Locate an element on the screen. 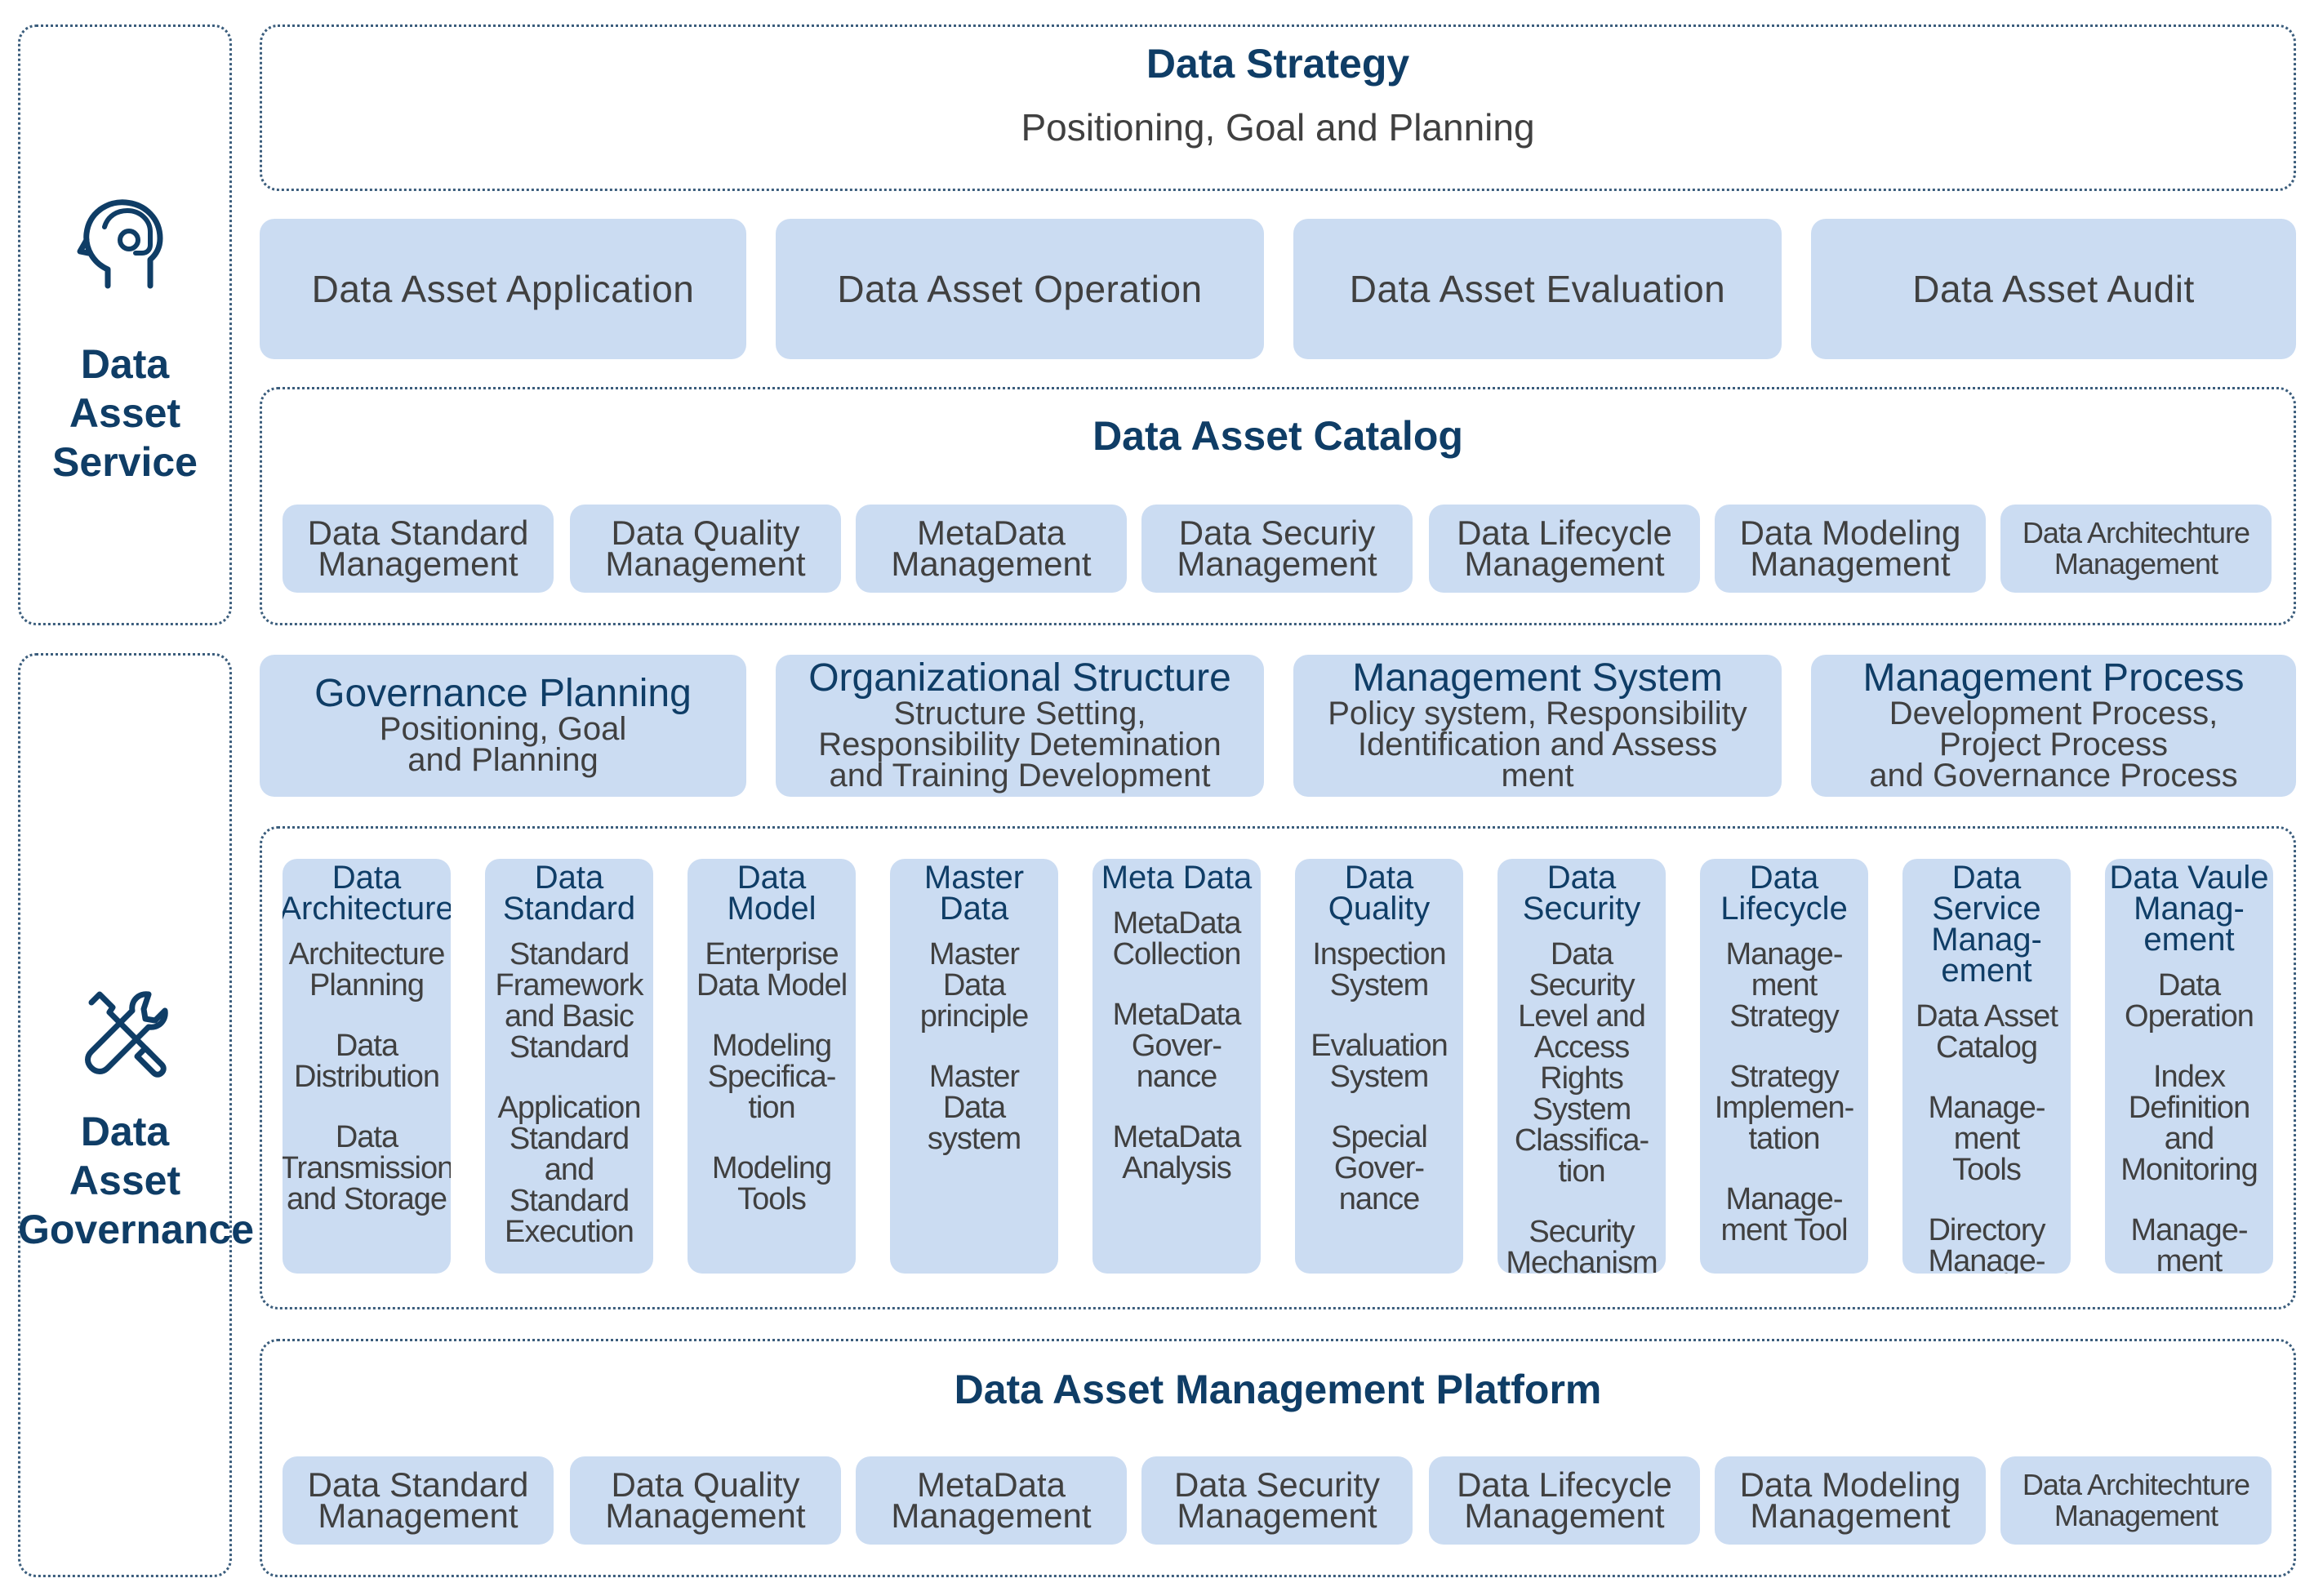 This screenshot has width=2314, height=1596. column-title: Data Standard is located at coordinates (569, 893).